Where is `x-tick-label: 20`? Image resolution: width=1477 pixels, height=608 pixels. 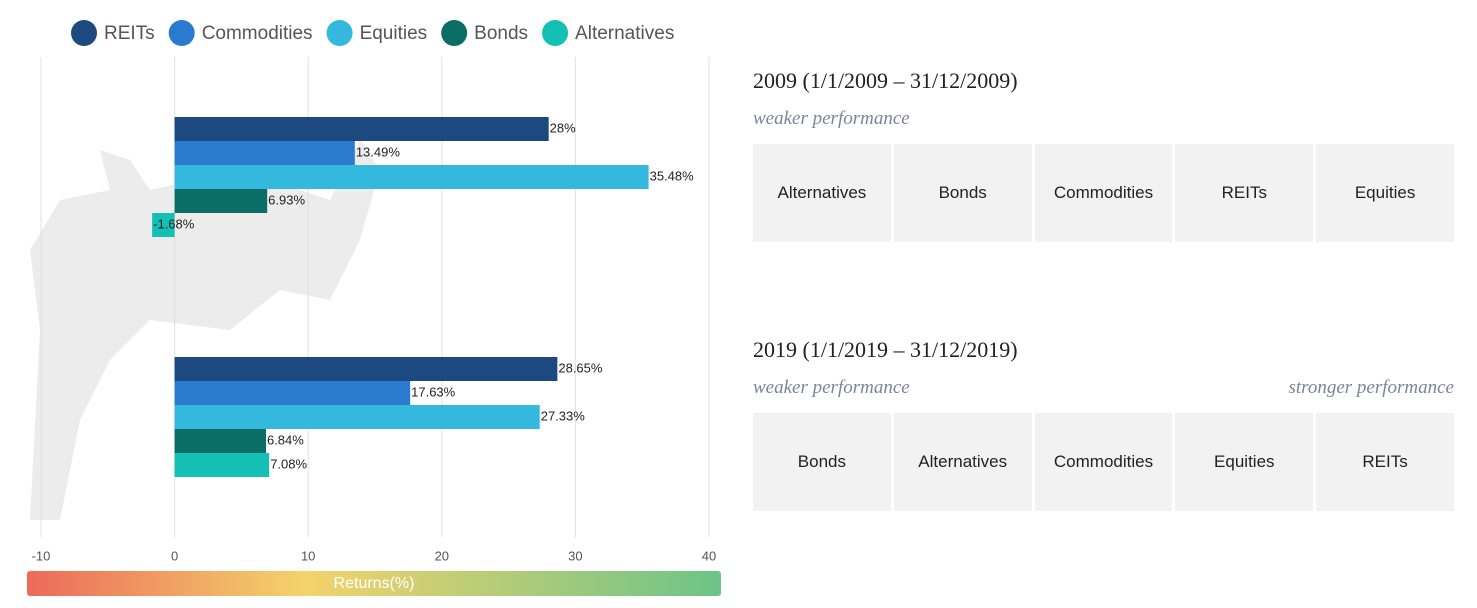
x-tick-label: 20 is located at coordinates (442, 555).